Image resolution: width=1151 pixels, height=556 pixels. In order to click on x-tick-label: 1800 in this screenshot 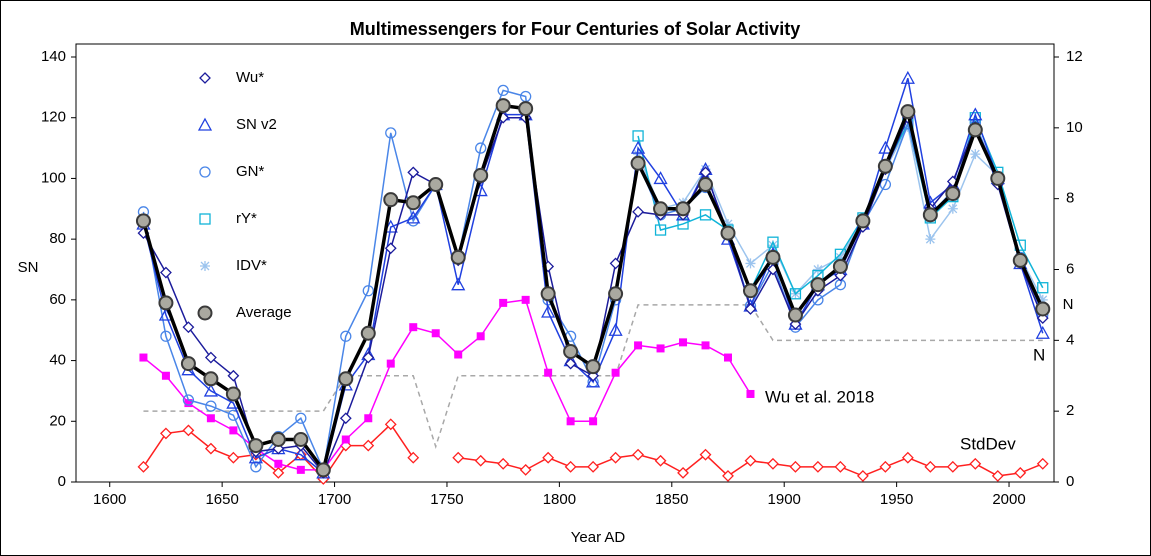, I will do `click(559, 499)`.